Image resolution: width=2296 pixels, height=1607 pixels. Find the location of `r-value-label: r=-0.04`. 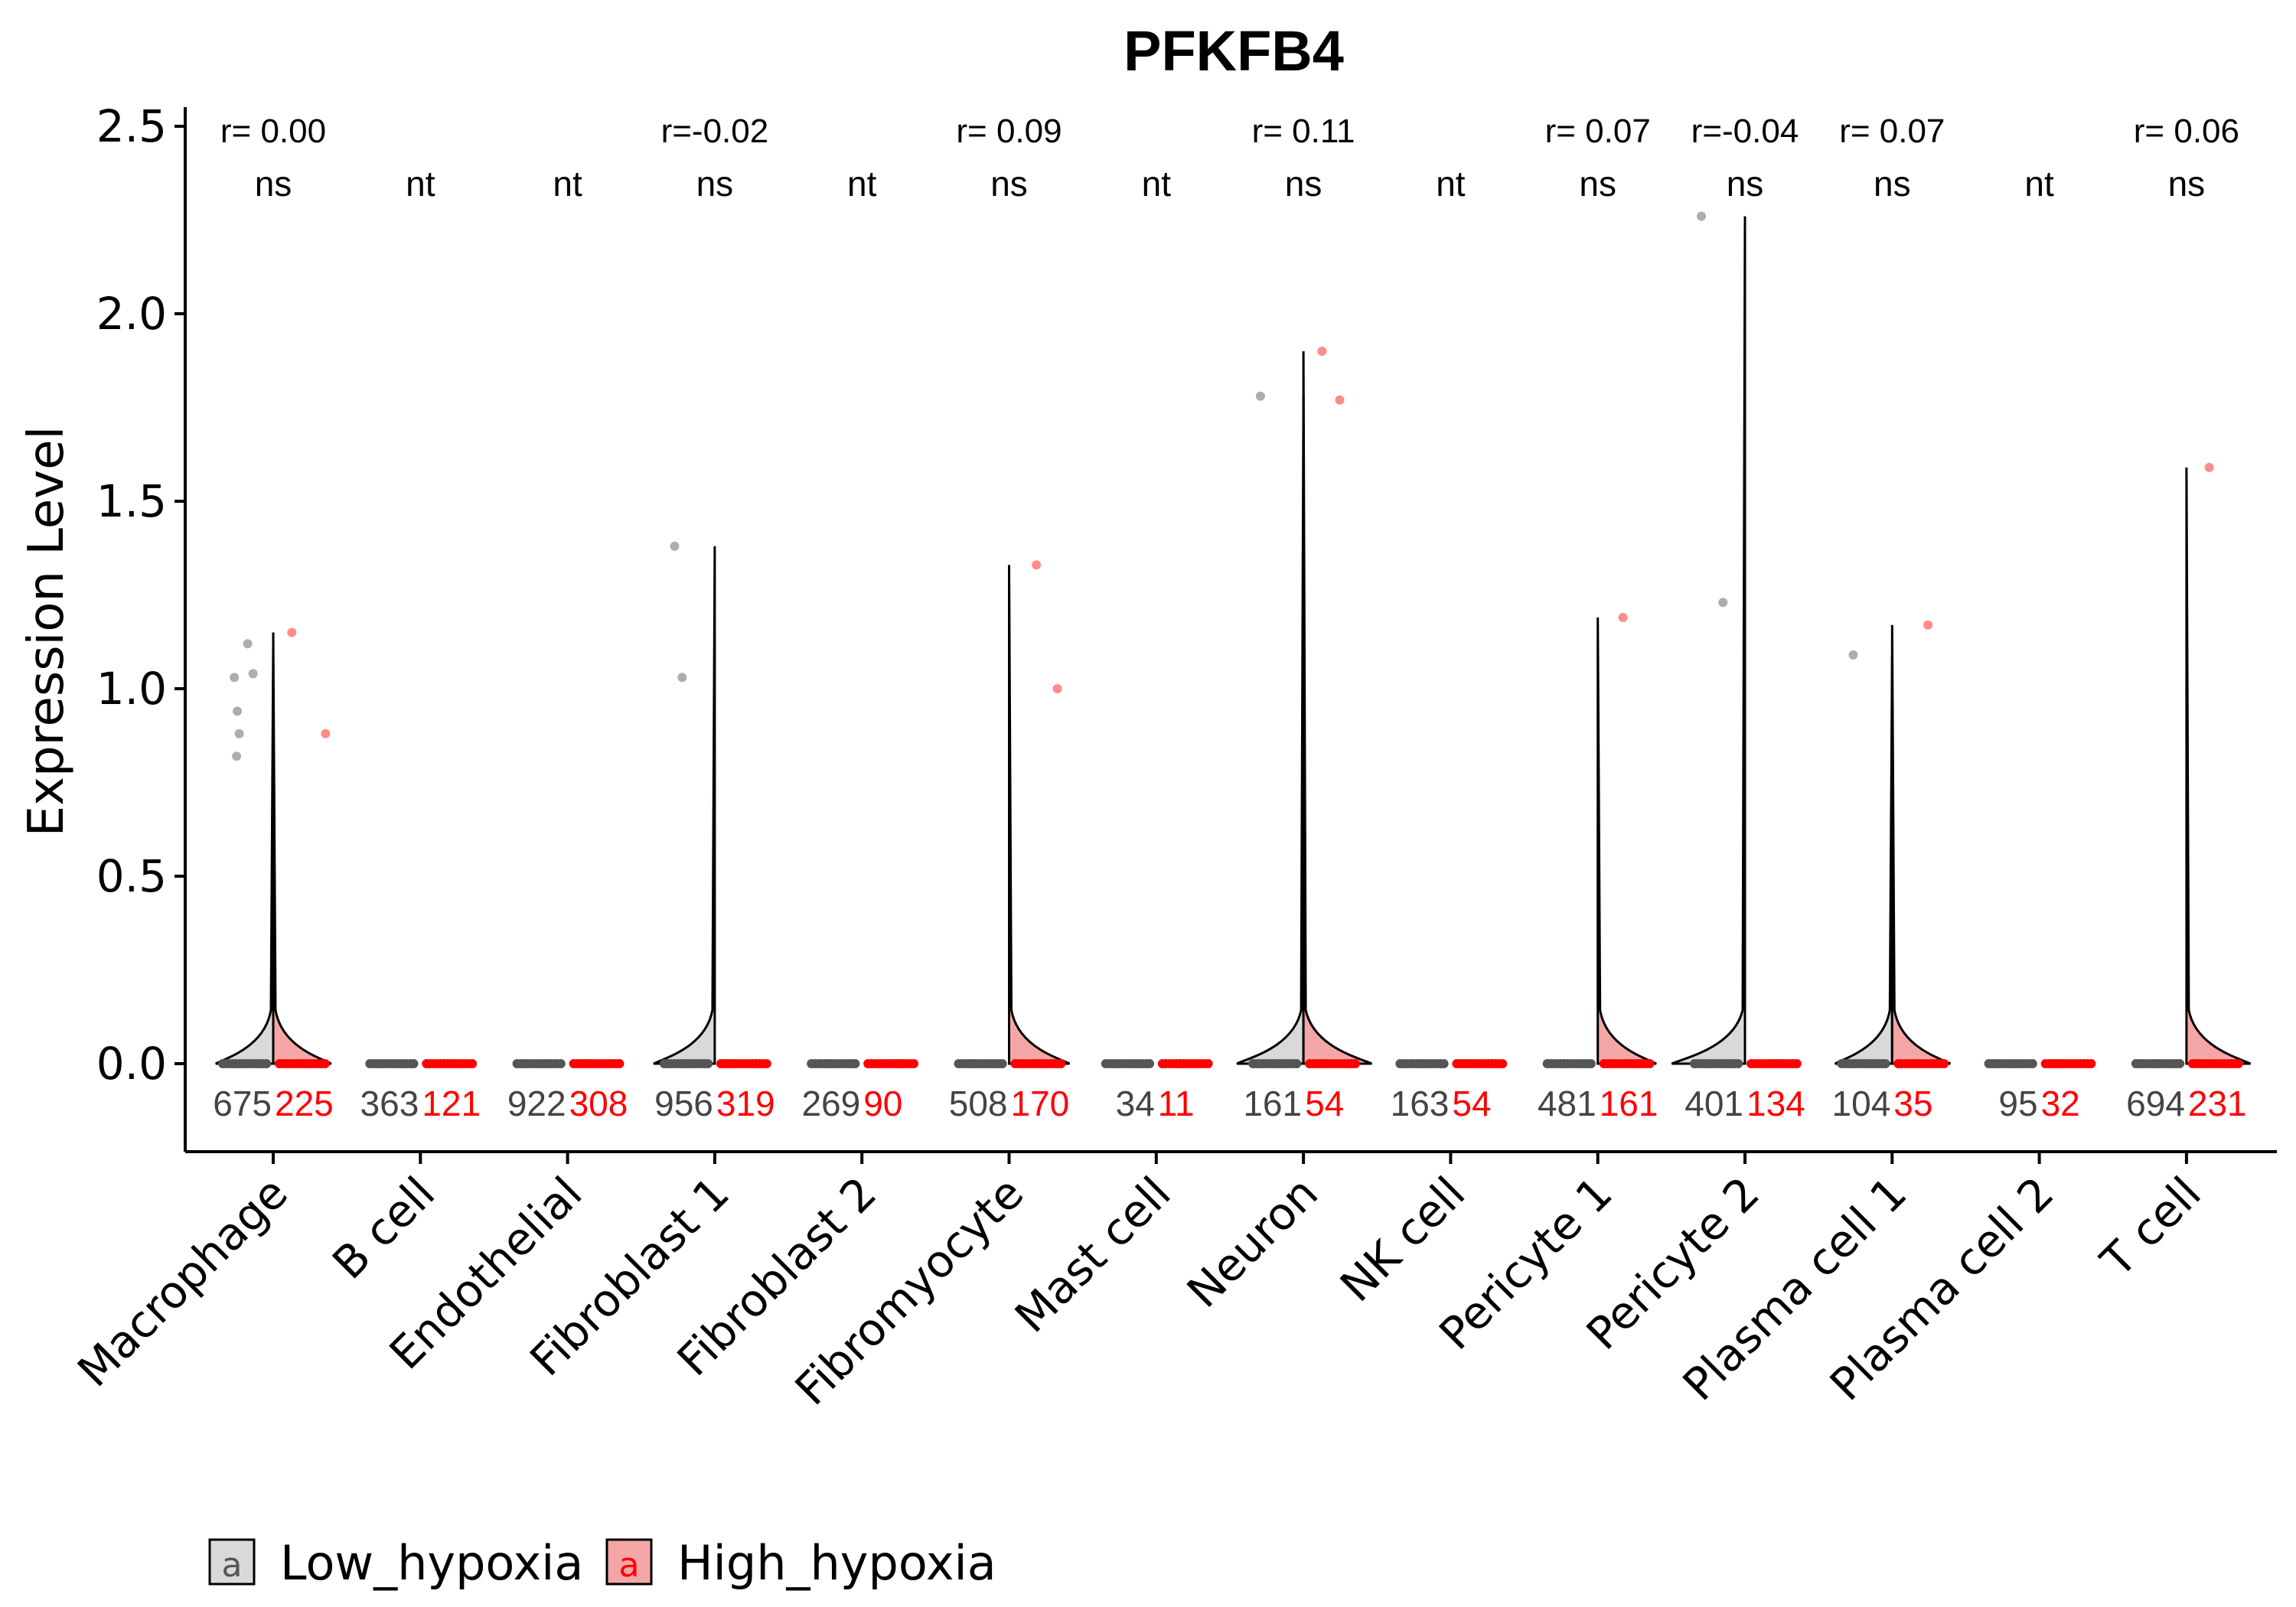

r-value-label: r=-0.04 is located at coordinates (1745, 131).